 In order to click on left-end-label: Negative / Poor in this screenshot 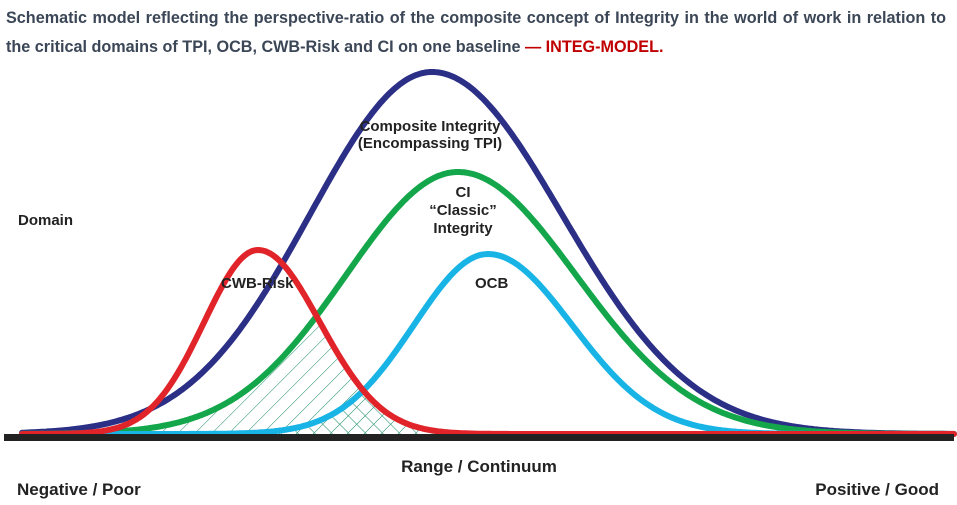, I will do `click(79, 489)`.